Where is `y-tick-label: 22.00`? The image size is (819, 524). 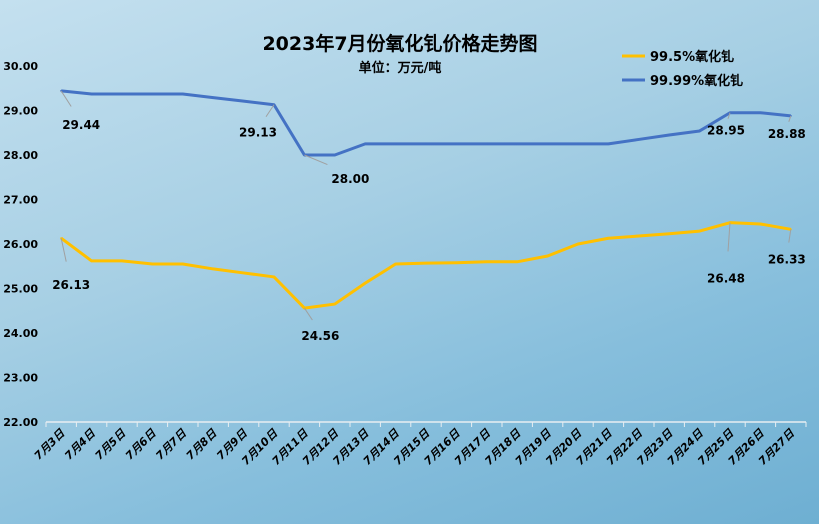
y-tick-label: 22.00 is located at coordinates (20, 422).